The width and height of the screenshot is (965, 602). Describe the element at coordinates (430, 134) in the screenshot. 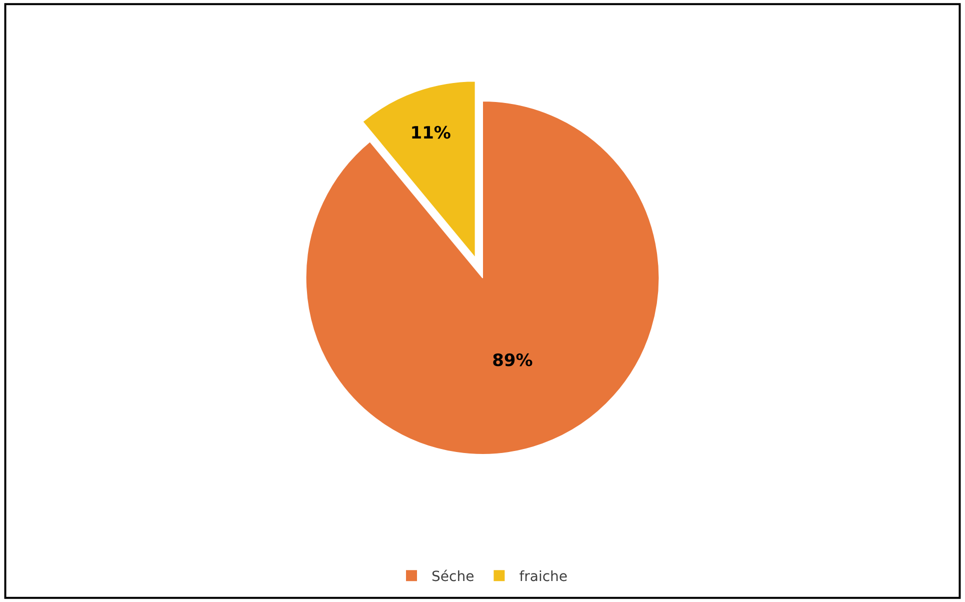

I see `data-label: 11%` at that location.